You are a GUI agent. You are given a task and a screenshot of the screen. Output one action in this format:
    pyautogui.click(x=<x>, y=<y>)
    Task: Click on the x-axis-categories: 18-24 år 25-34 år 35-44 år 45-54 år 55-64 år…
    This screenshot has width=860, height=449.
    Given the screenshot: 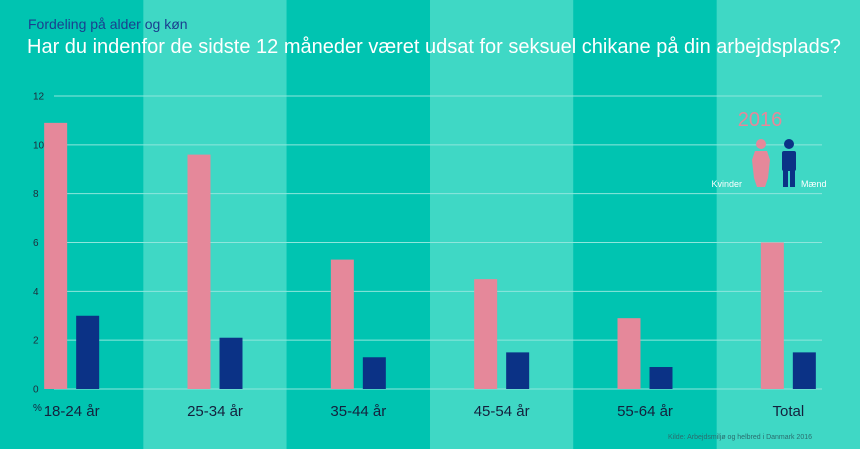 What is the action you would take?
    pyautogui.click(x=424, y=411)
    